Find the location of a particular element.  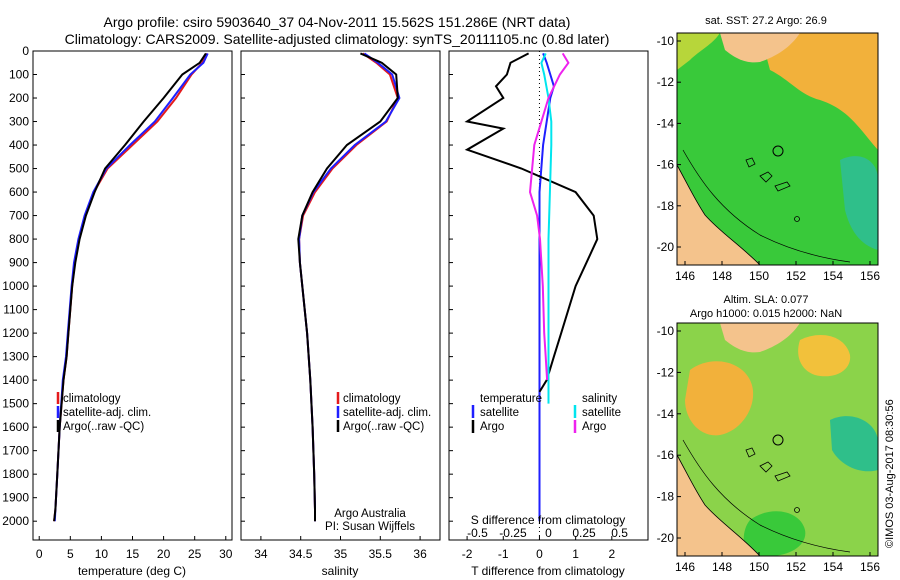

difference-xlabel: T difference from climatology is located at coordinates (548, 571).